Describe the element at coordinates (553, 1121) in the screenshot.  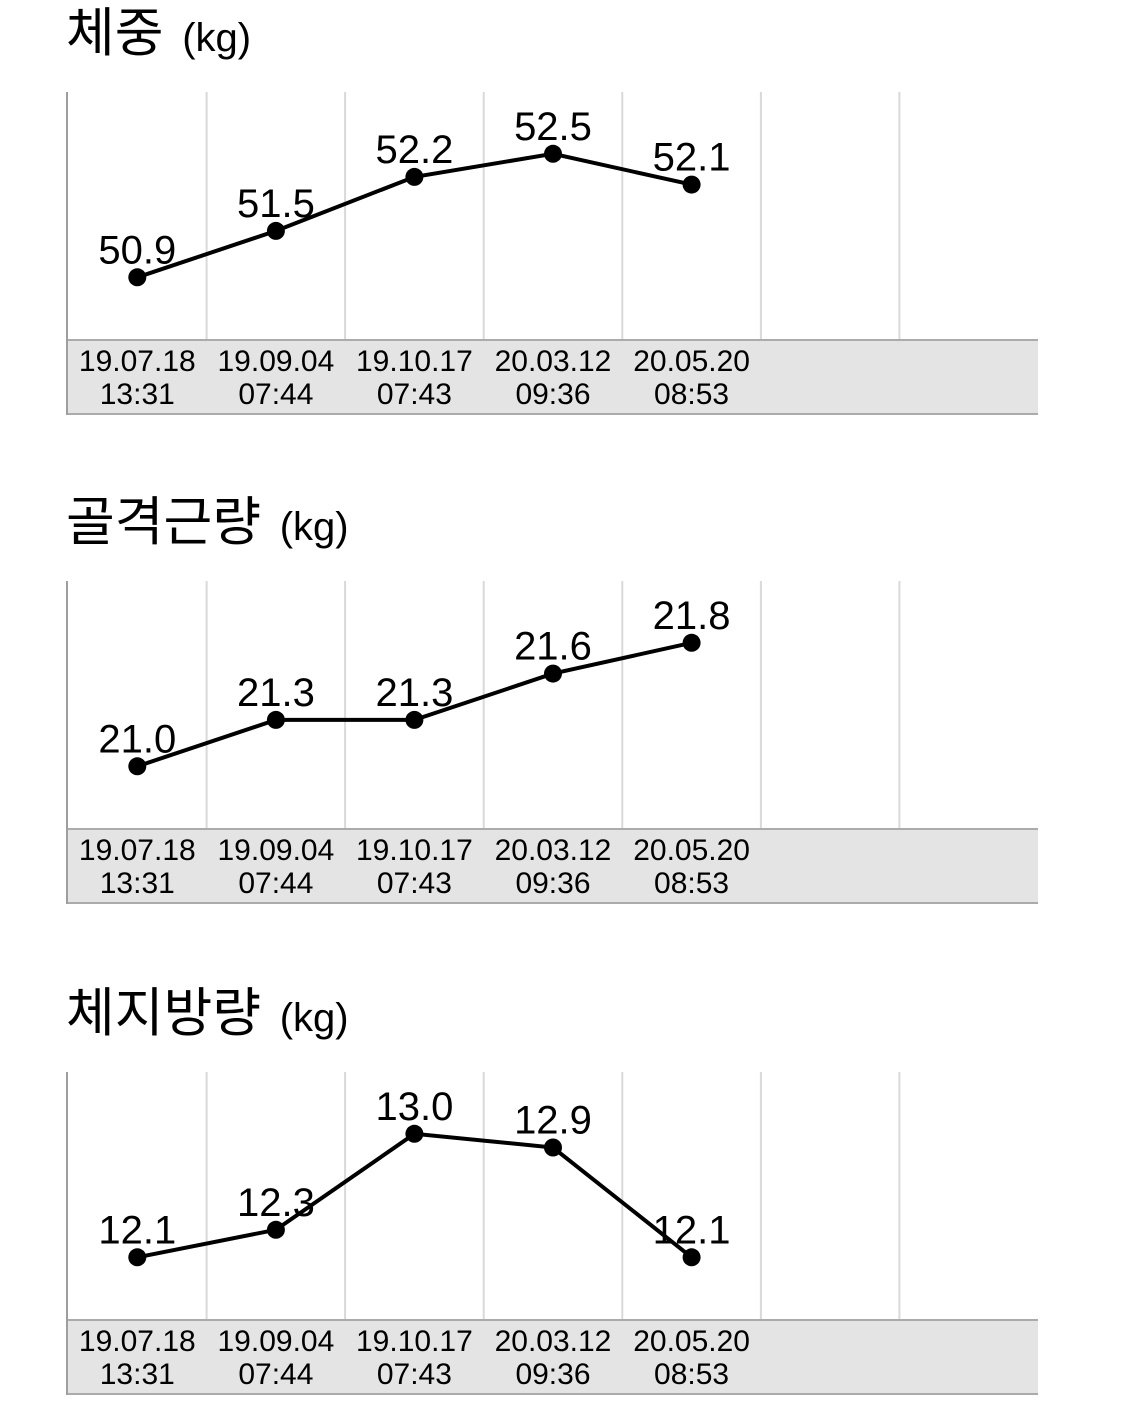
I see `data-label: 12.9` at that location.